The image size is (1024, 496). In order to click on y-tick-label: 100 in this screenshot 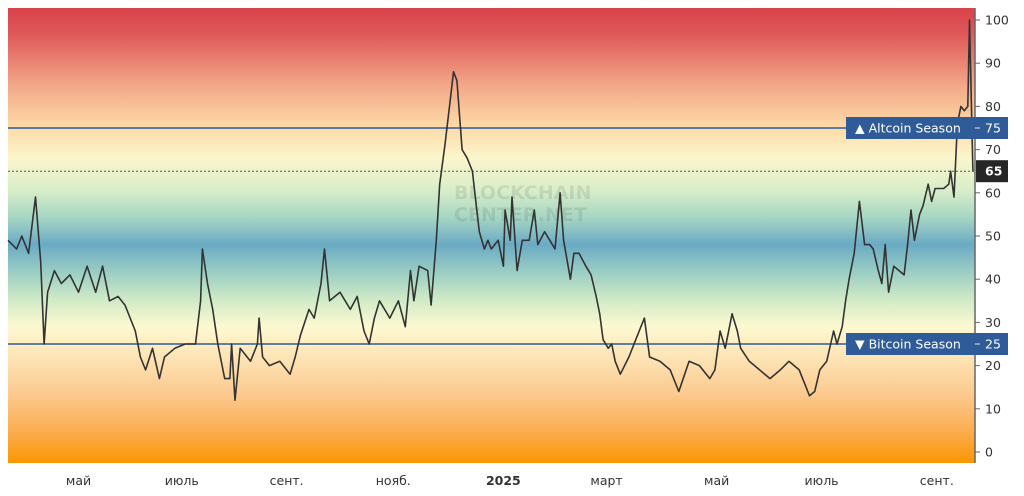, I will do `click(997, 20)`.